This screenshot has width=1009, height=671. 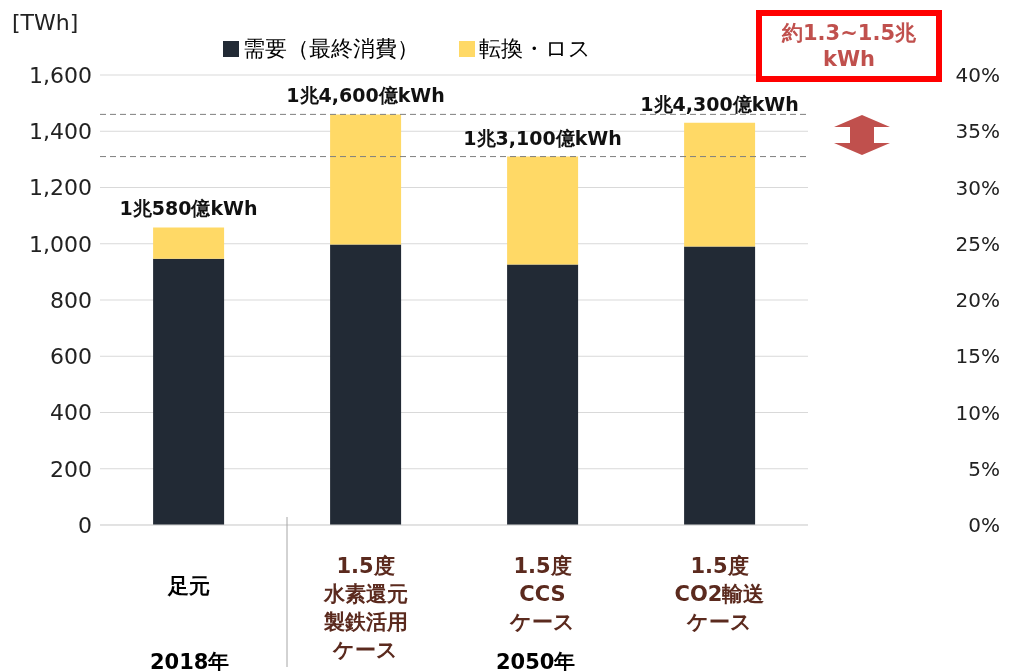 I want to click on total-label: 1兆4,600億kWh, so click(x=365, y=95).